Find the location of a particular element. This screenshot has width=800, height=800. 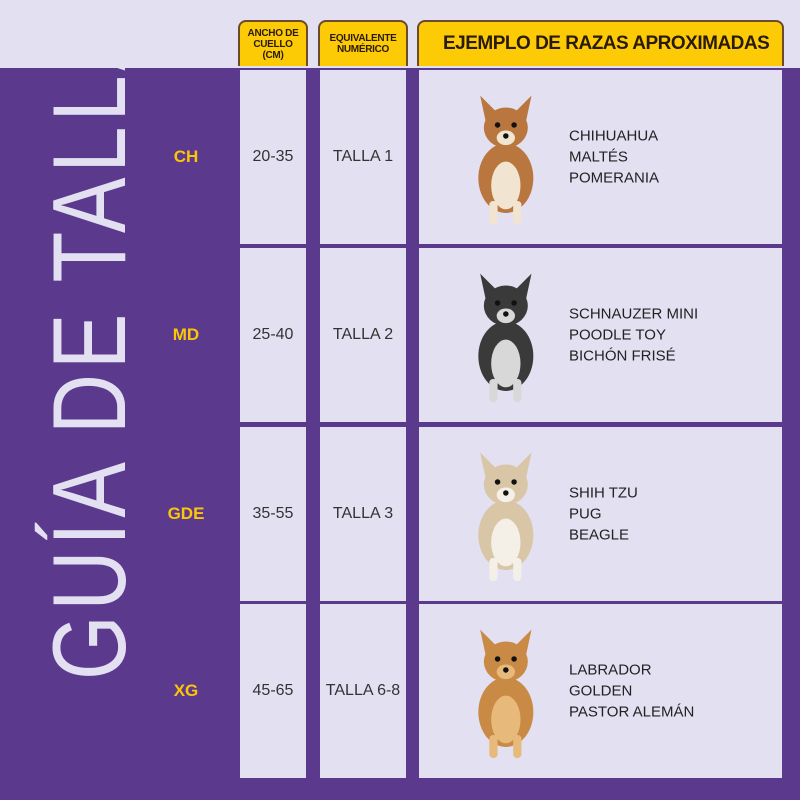

breed-name: SCHNAUZER MINI is located at coordinates (634, 314).